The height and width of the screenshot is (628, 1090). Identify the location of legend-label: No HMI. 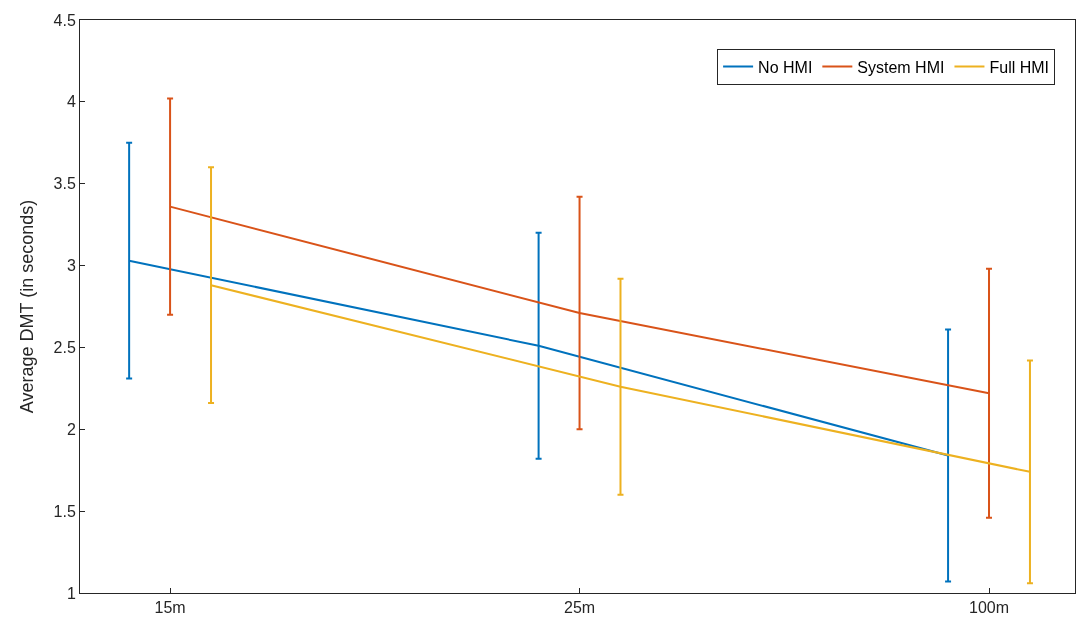
(785, 67).